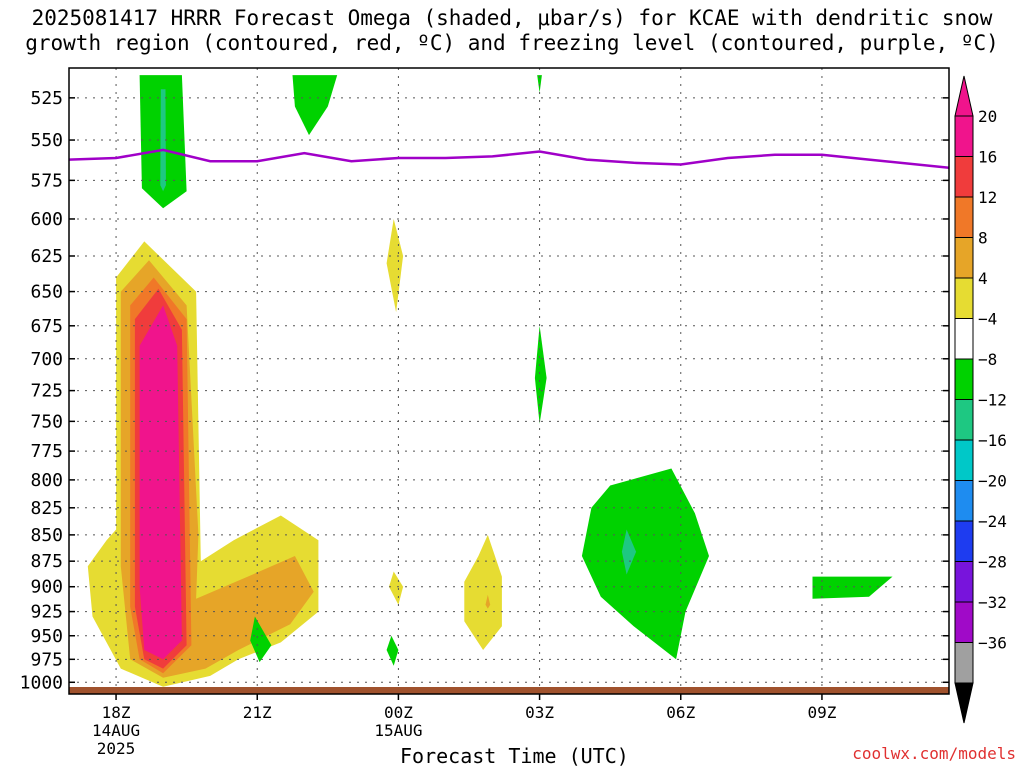 This screenshot has width=1024, height=768. I want to click on colorbar-label: −36, so click(992, 643).